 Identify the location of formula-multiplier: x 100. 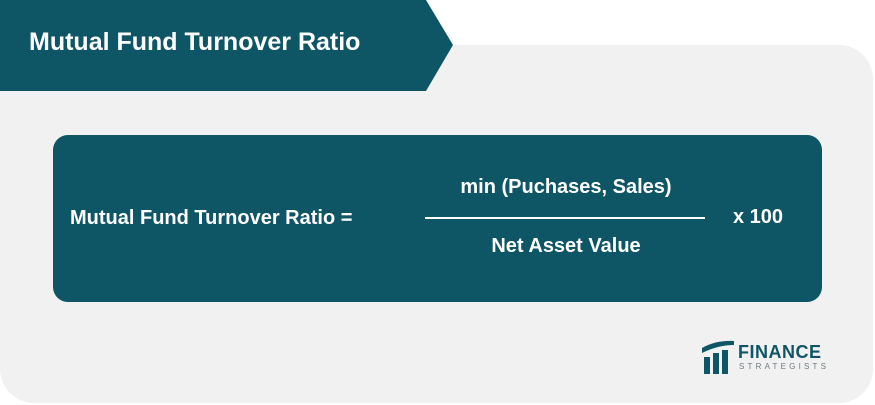
(758, 217).